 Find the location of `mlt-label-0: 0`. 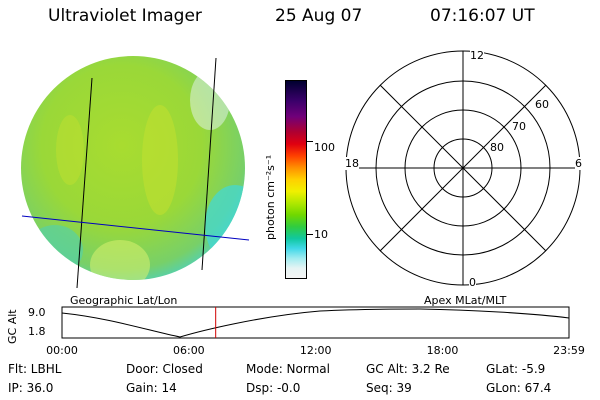

mlt-label-0: 0 is located at coordinates (472, 282).